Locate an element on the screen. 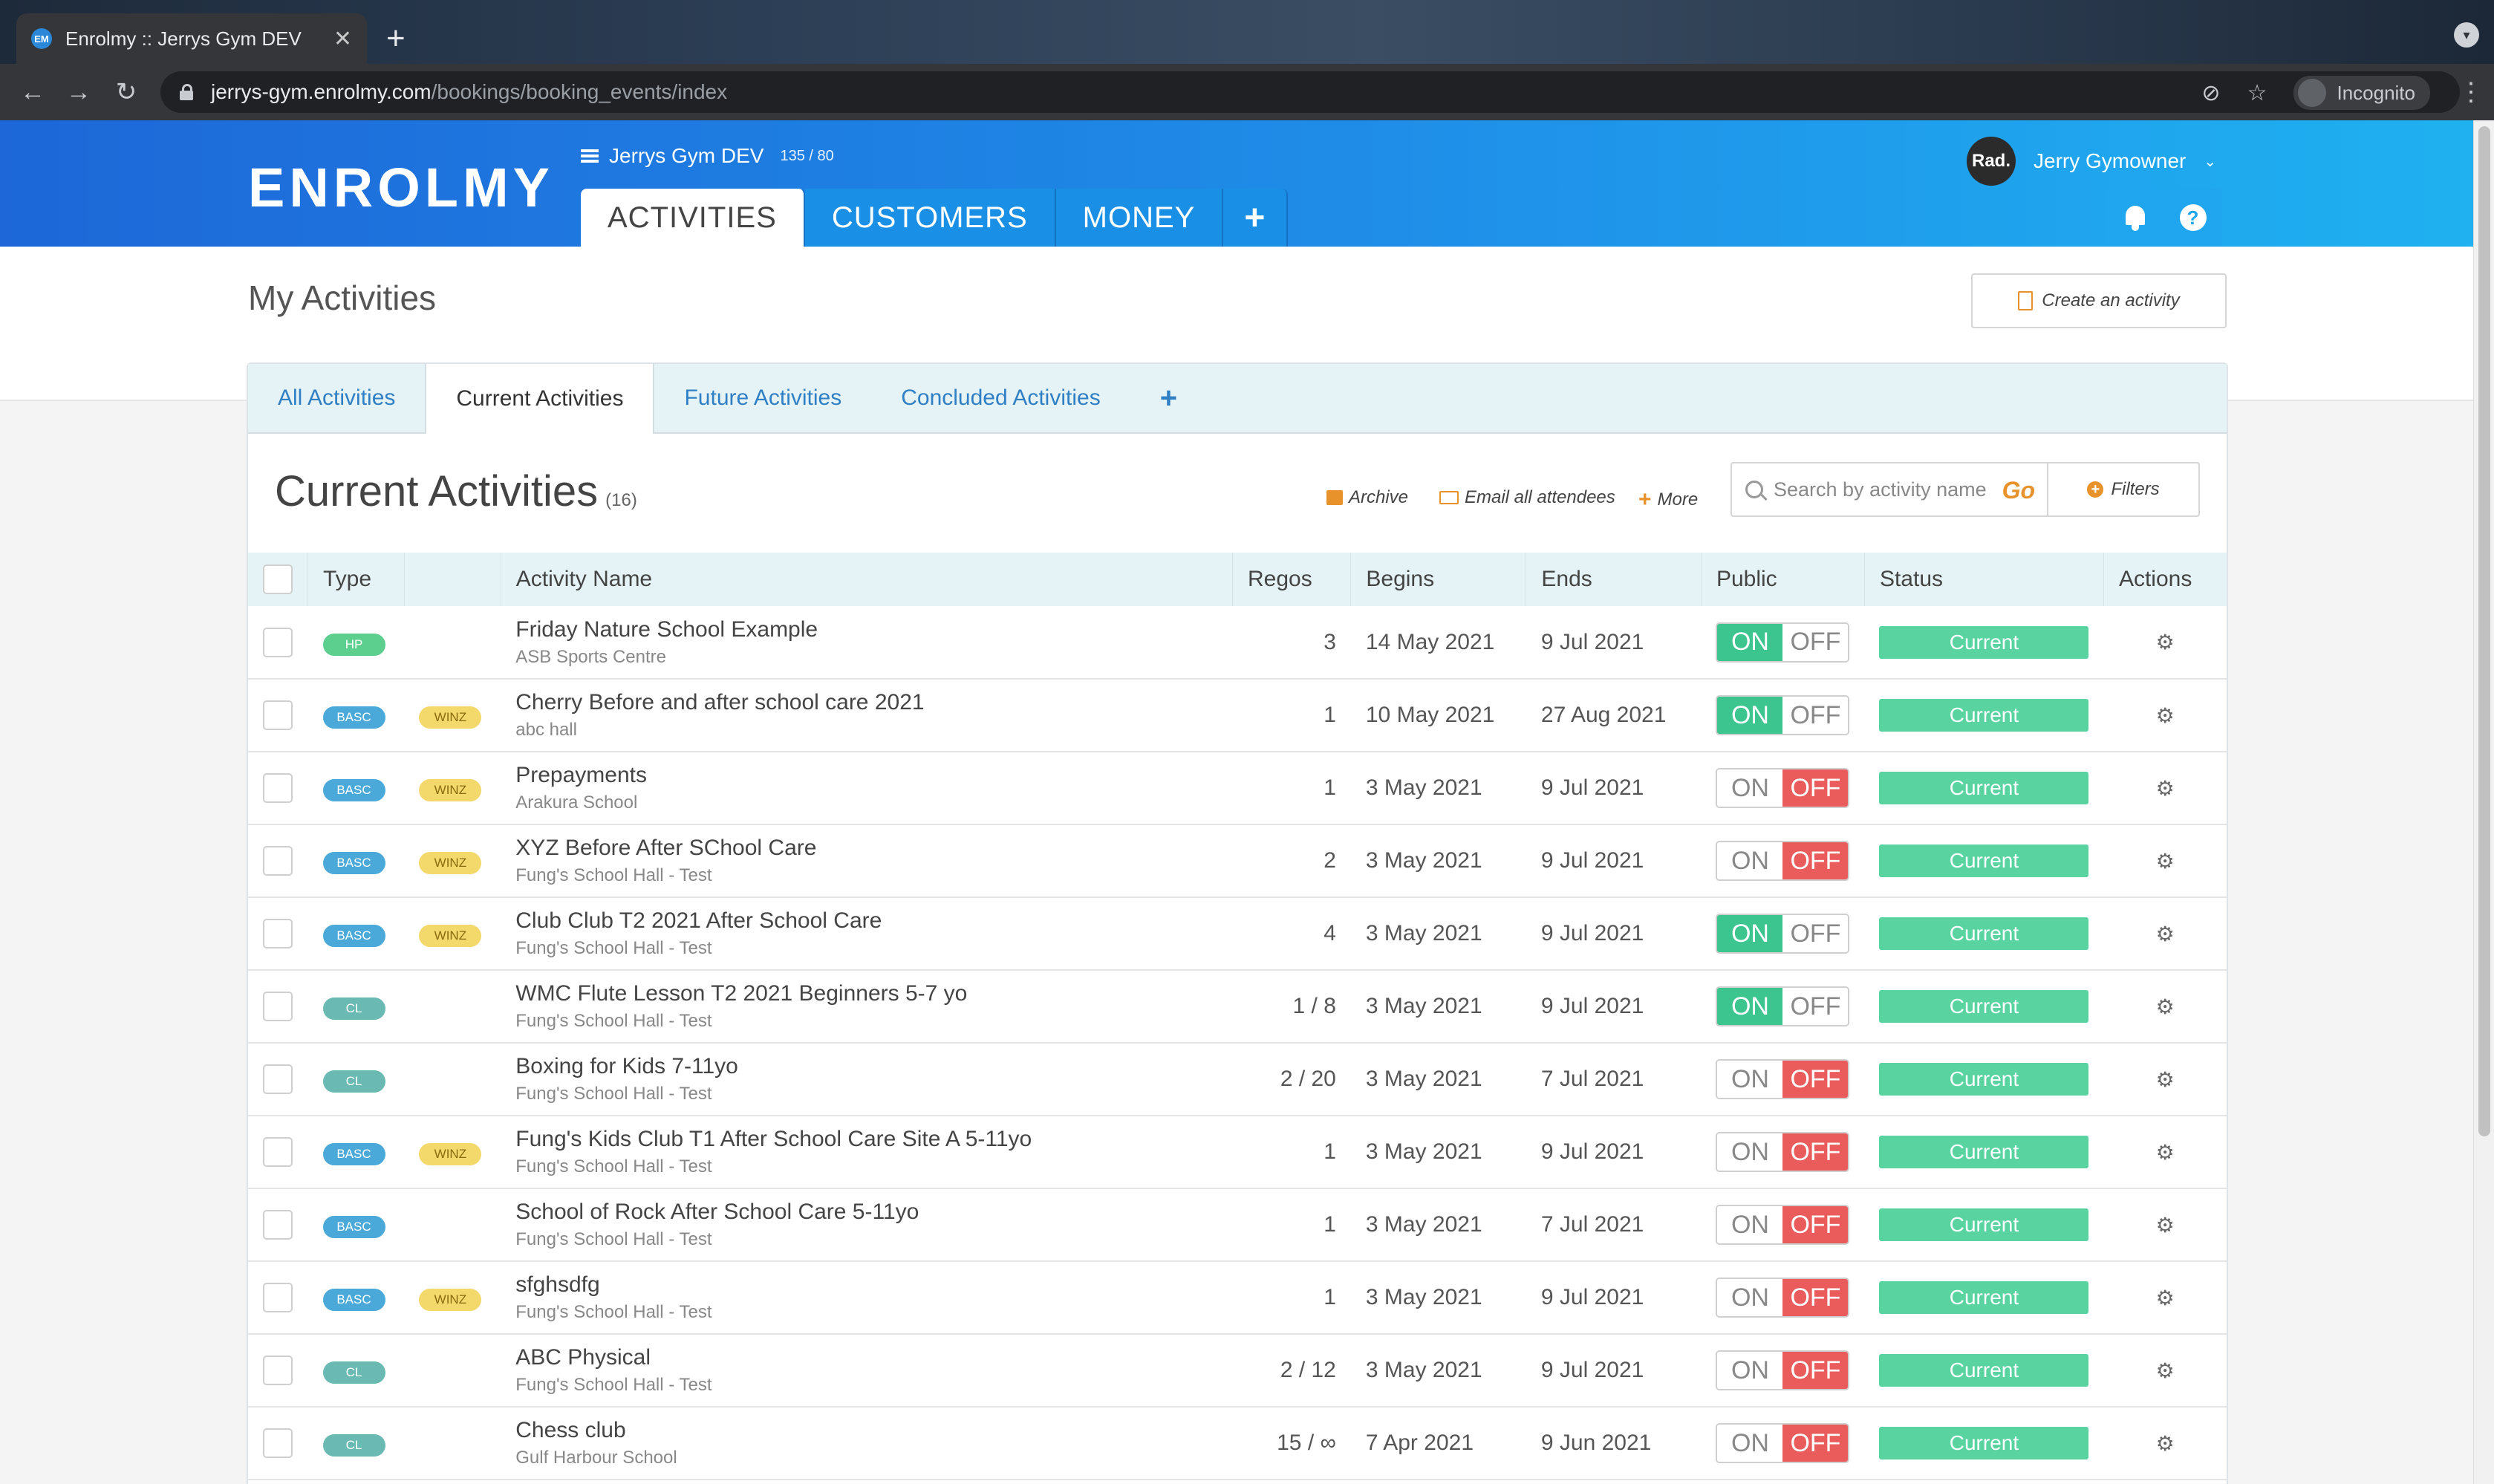 This screenshot has height=1484, width=2494. new-tab-button: + is located at coordinates (396, 38).